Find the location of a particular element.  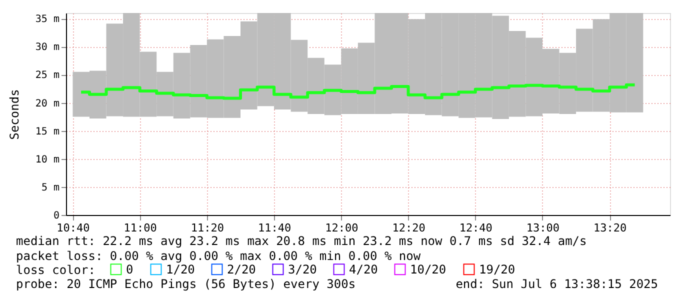

legend-label: 2/20 is located at coordinates (241, 269).